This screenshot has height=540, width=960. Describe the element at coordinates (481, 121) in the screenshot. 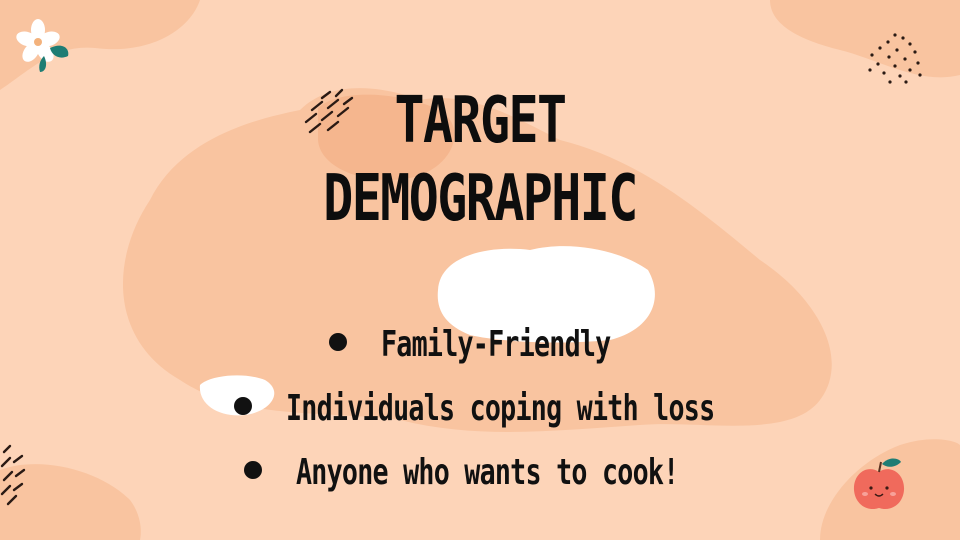

I see `slide-title-line-1: TARGET` at that location.